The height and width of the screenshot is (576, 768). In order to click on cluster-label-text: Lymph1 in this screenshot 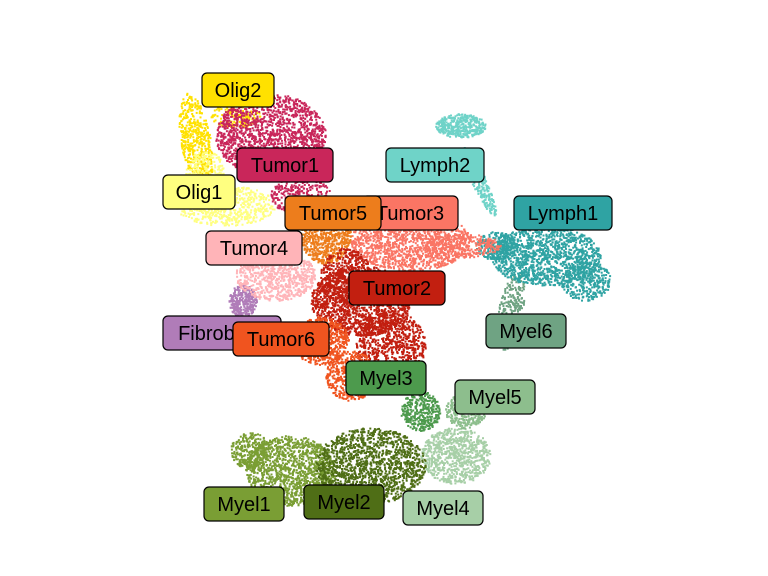, I will do `click(563, 214)`.